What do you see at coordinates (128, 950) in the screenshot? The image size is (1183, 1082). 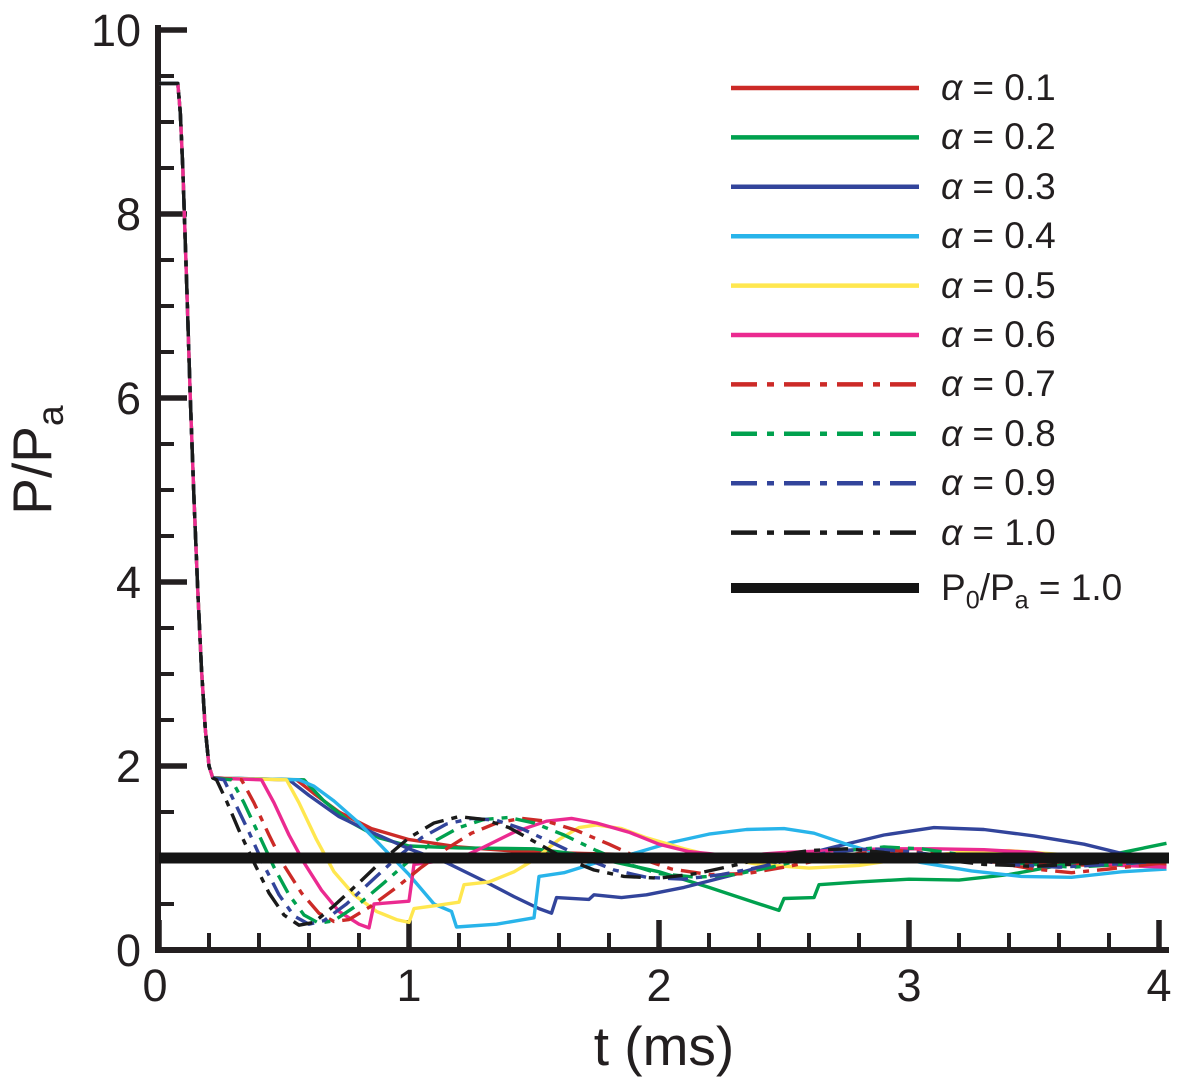 I see `y-tick-label: 0` at bounding box center [128, 950].